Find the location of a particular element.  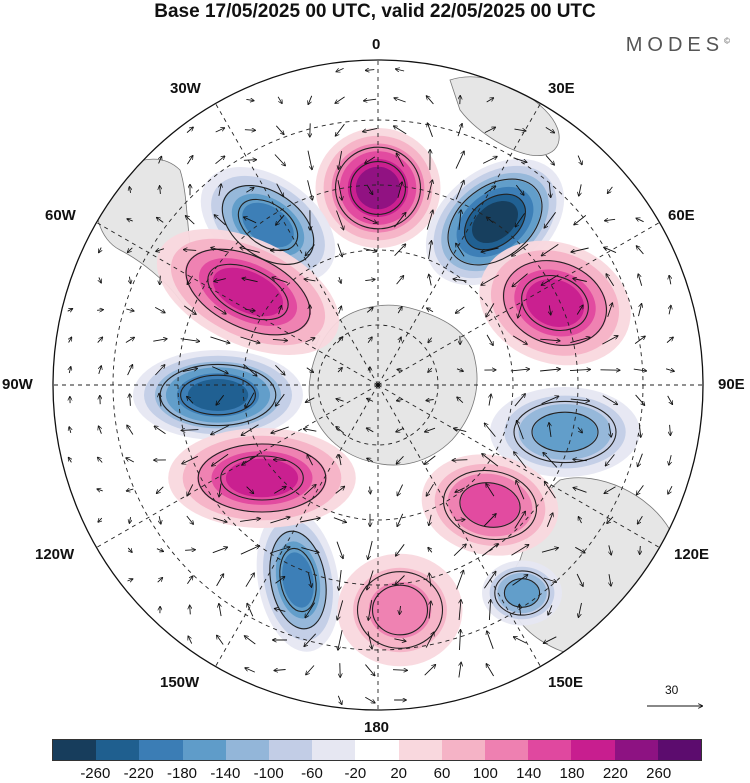

colorbar-tick-label: 260 is located at coordinates (659, 773).